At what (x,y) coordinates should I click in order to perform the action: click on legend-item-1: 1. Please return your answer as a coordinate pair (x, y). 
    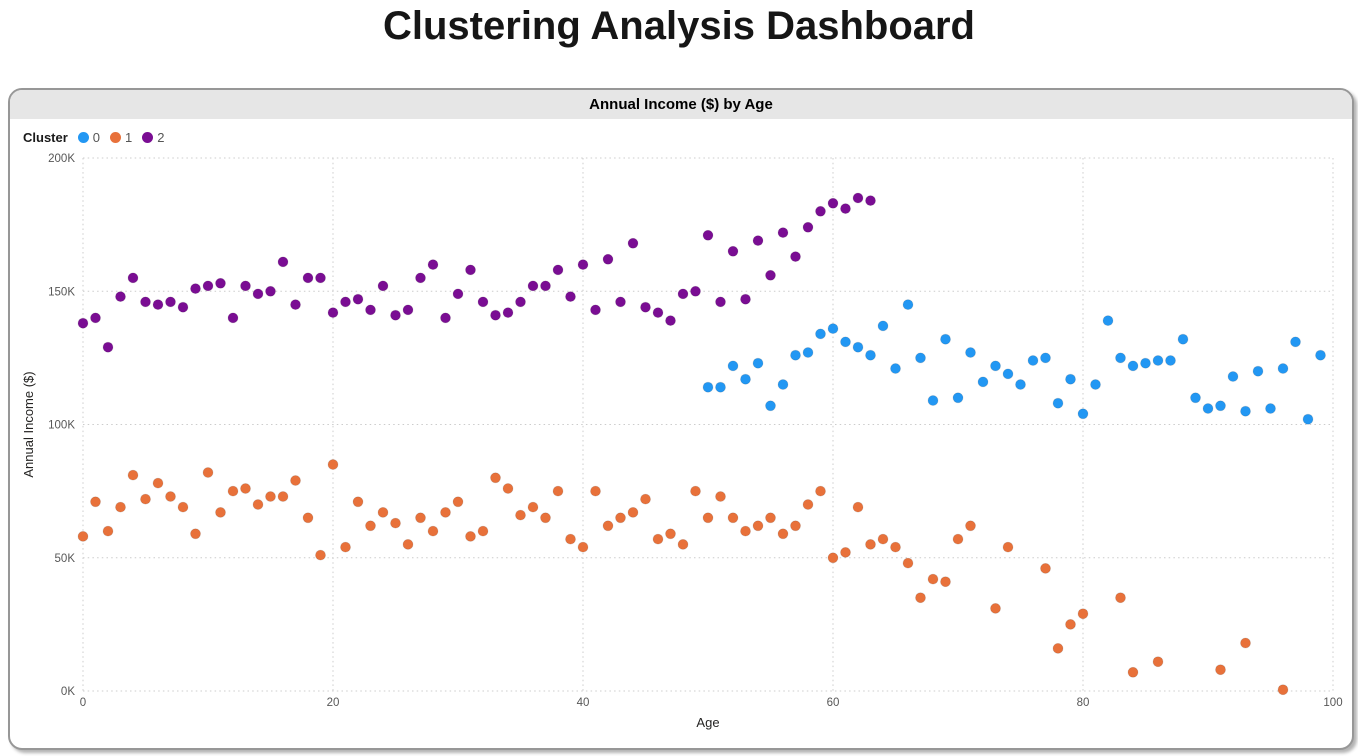
    Looking at the image, I should click on (121, 137).